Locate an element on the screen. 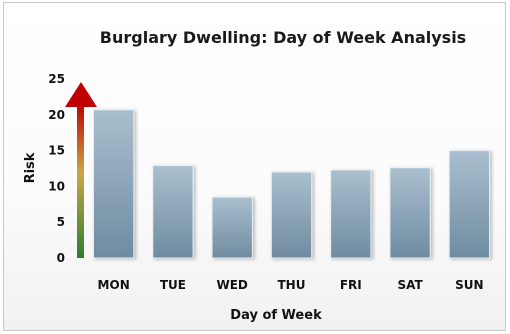 The width and height of the screenshot is (510, 334). y-axis-label: Risk is located at coordinates (30, 167).